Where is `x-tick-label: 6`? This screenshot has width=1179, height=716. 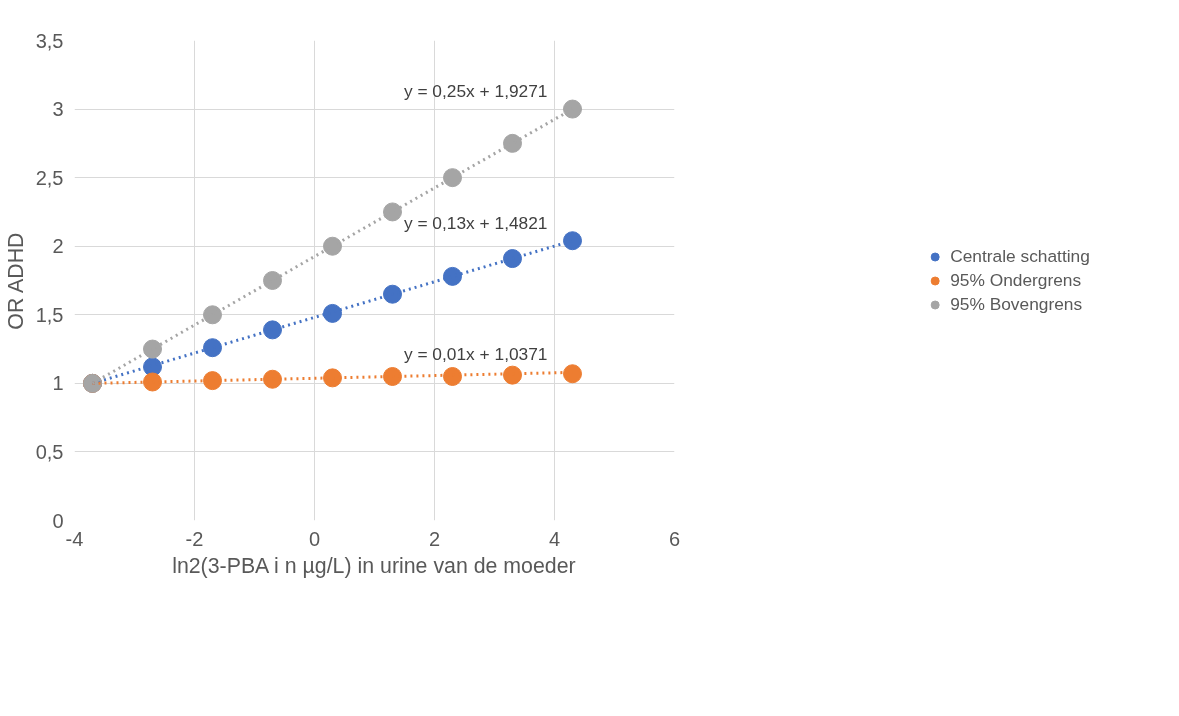 x-tick-label: 6 is located at coordinates (674, 538).